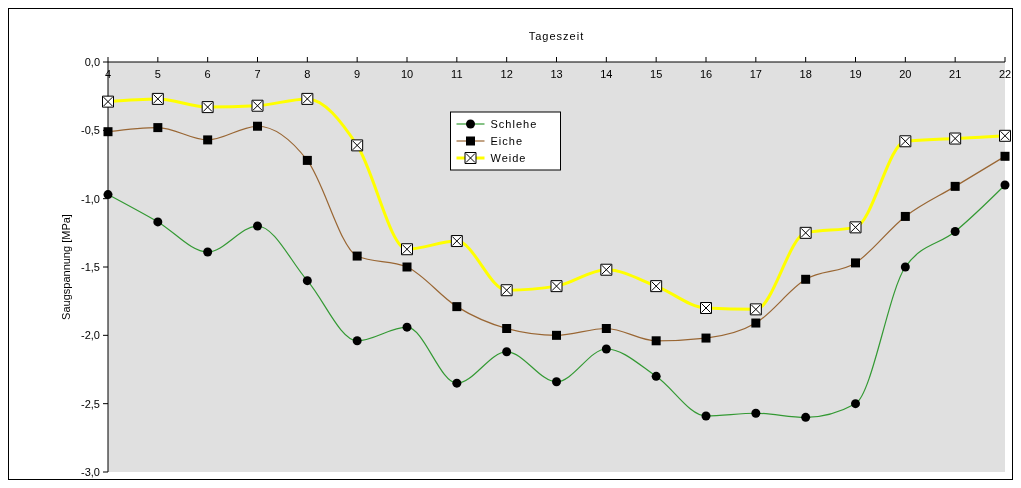  Describe the element at coordinates (90, 198) in the screenshot. I see `y-tick-label: -1,0` at that location.